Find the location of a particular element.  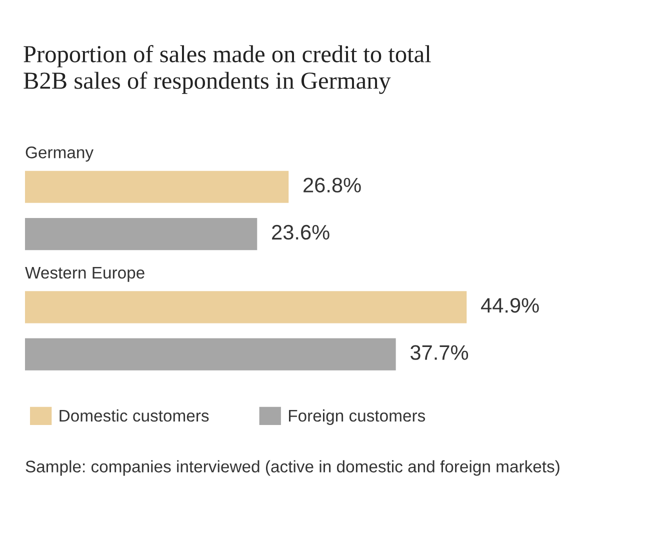

data-label: 37.7% is located at coordinates (439, 352).